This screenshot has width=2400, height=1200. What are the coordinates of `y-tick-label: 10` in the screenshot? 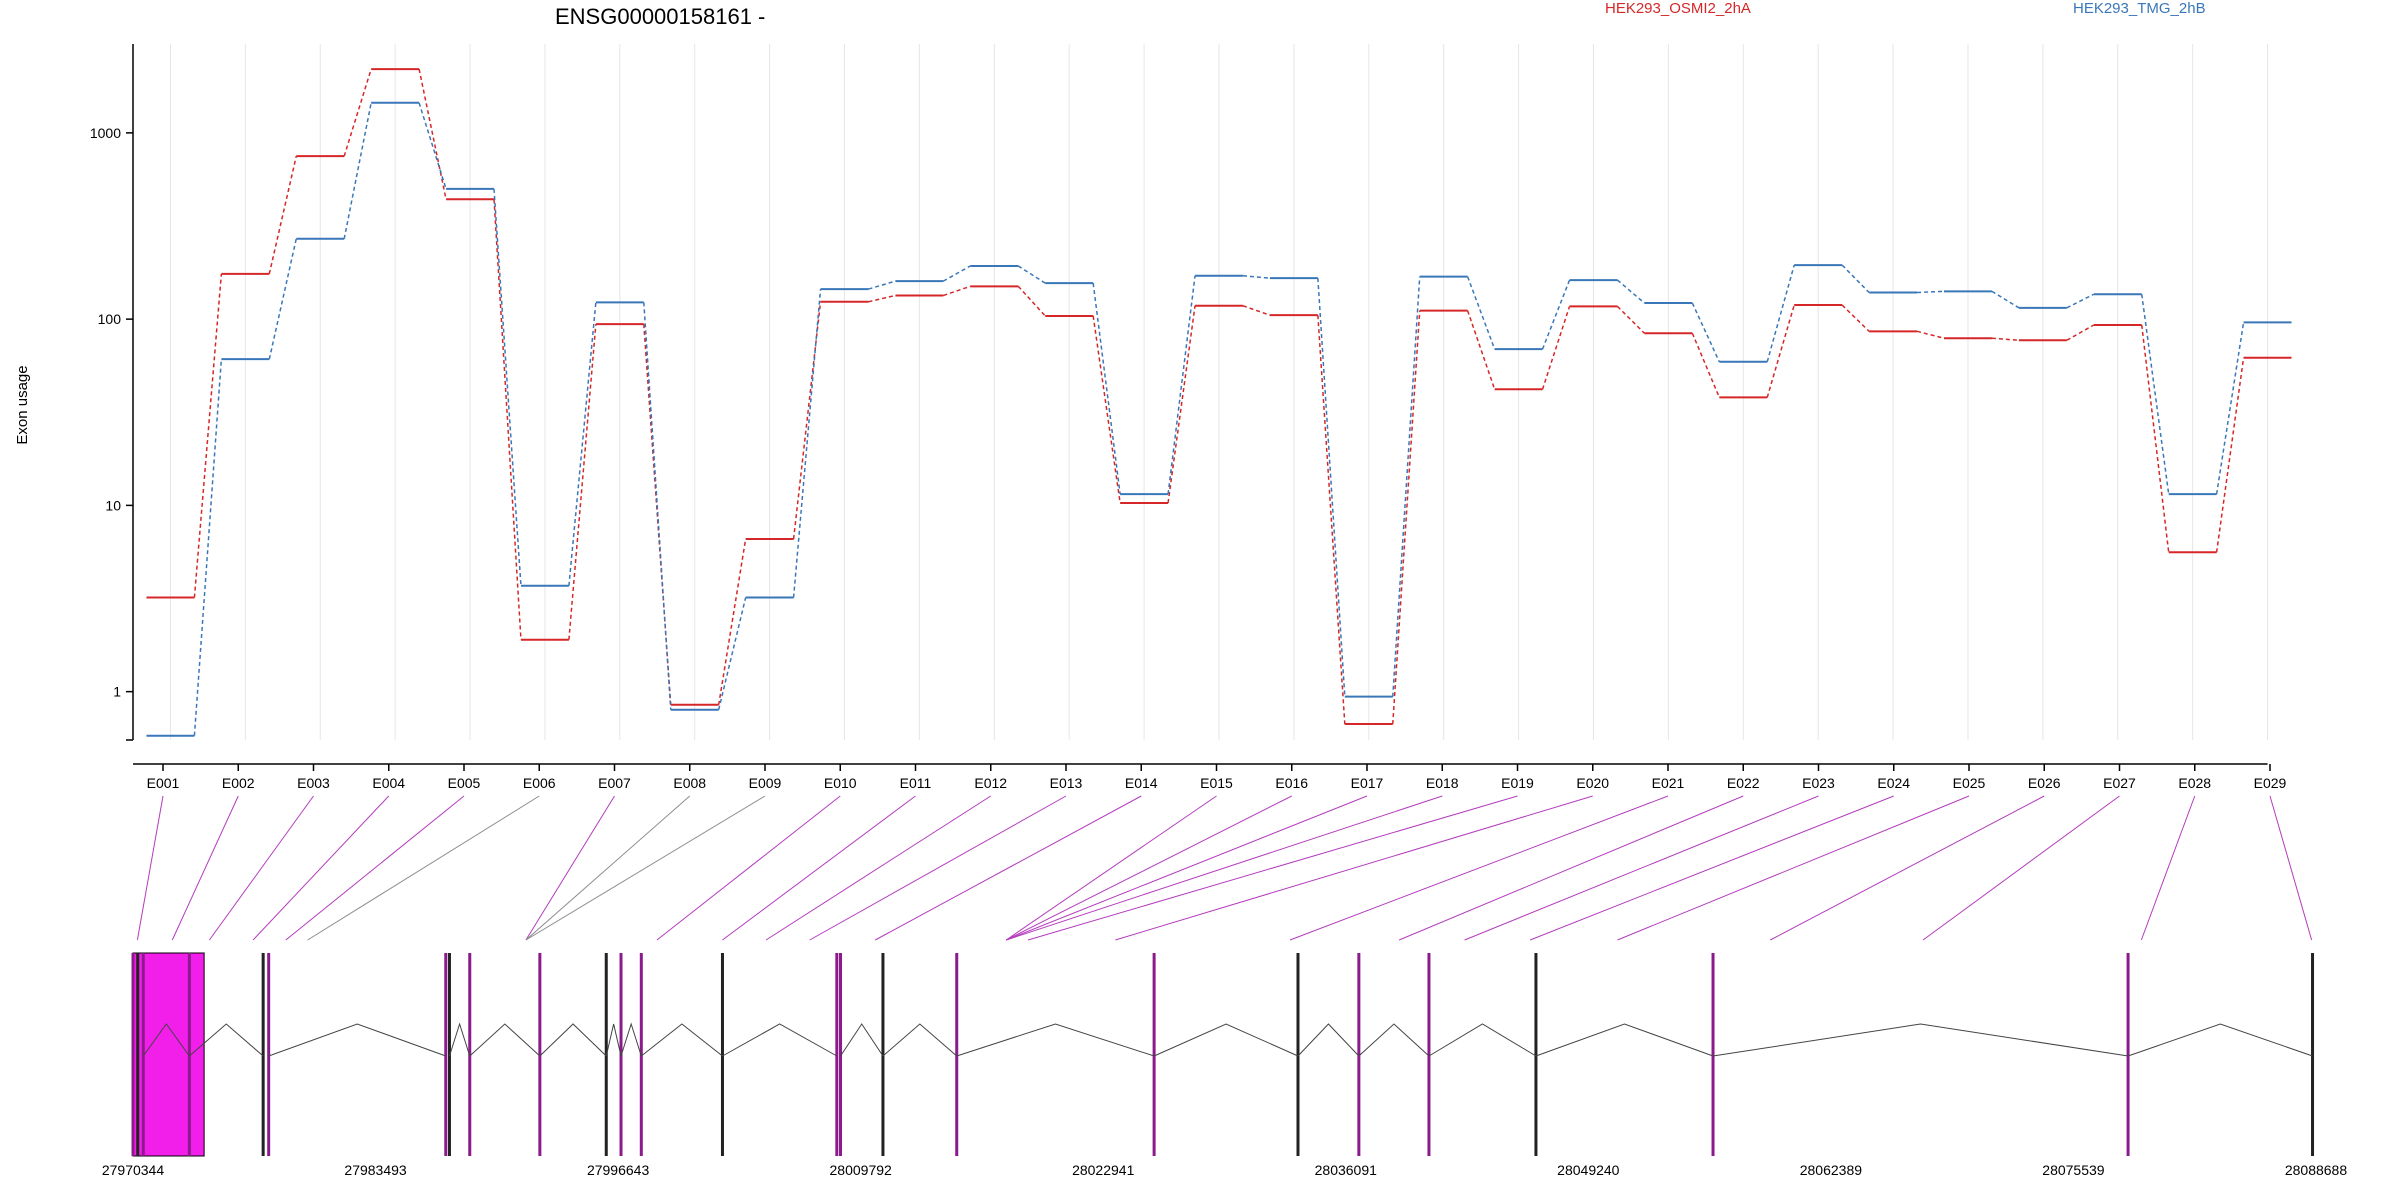 It's located at (113, 505).